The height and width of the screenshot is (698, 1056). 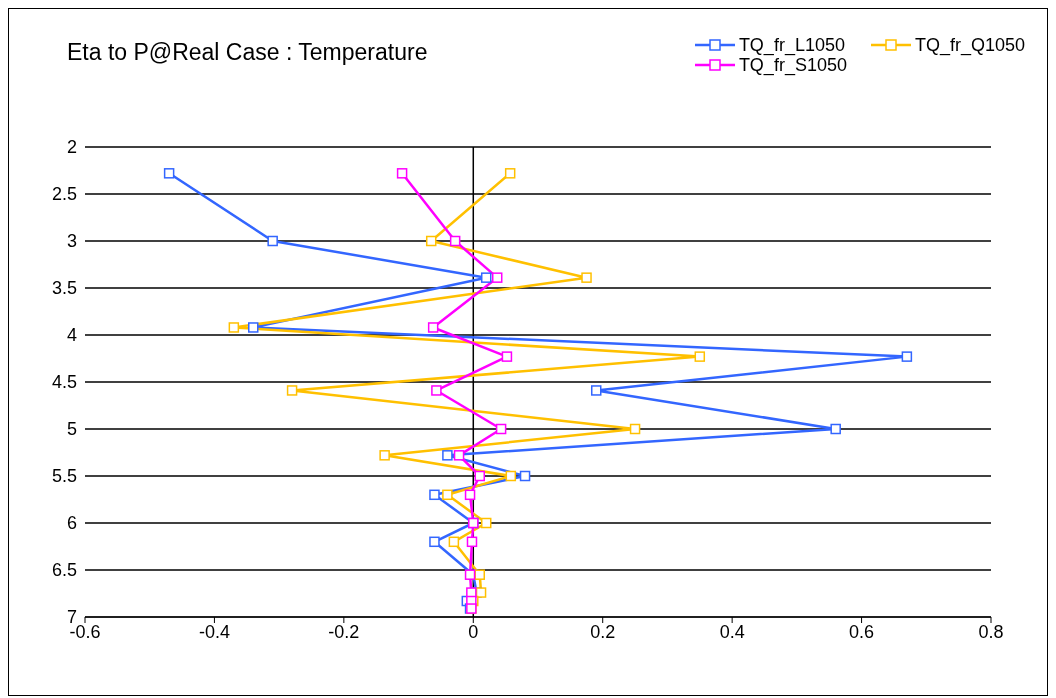 I want to click on y-tick-label: 3, so click(x=71, y=241).